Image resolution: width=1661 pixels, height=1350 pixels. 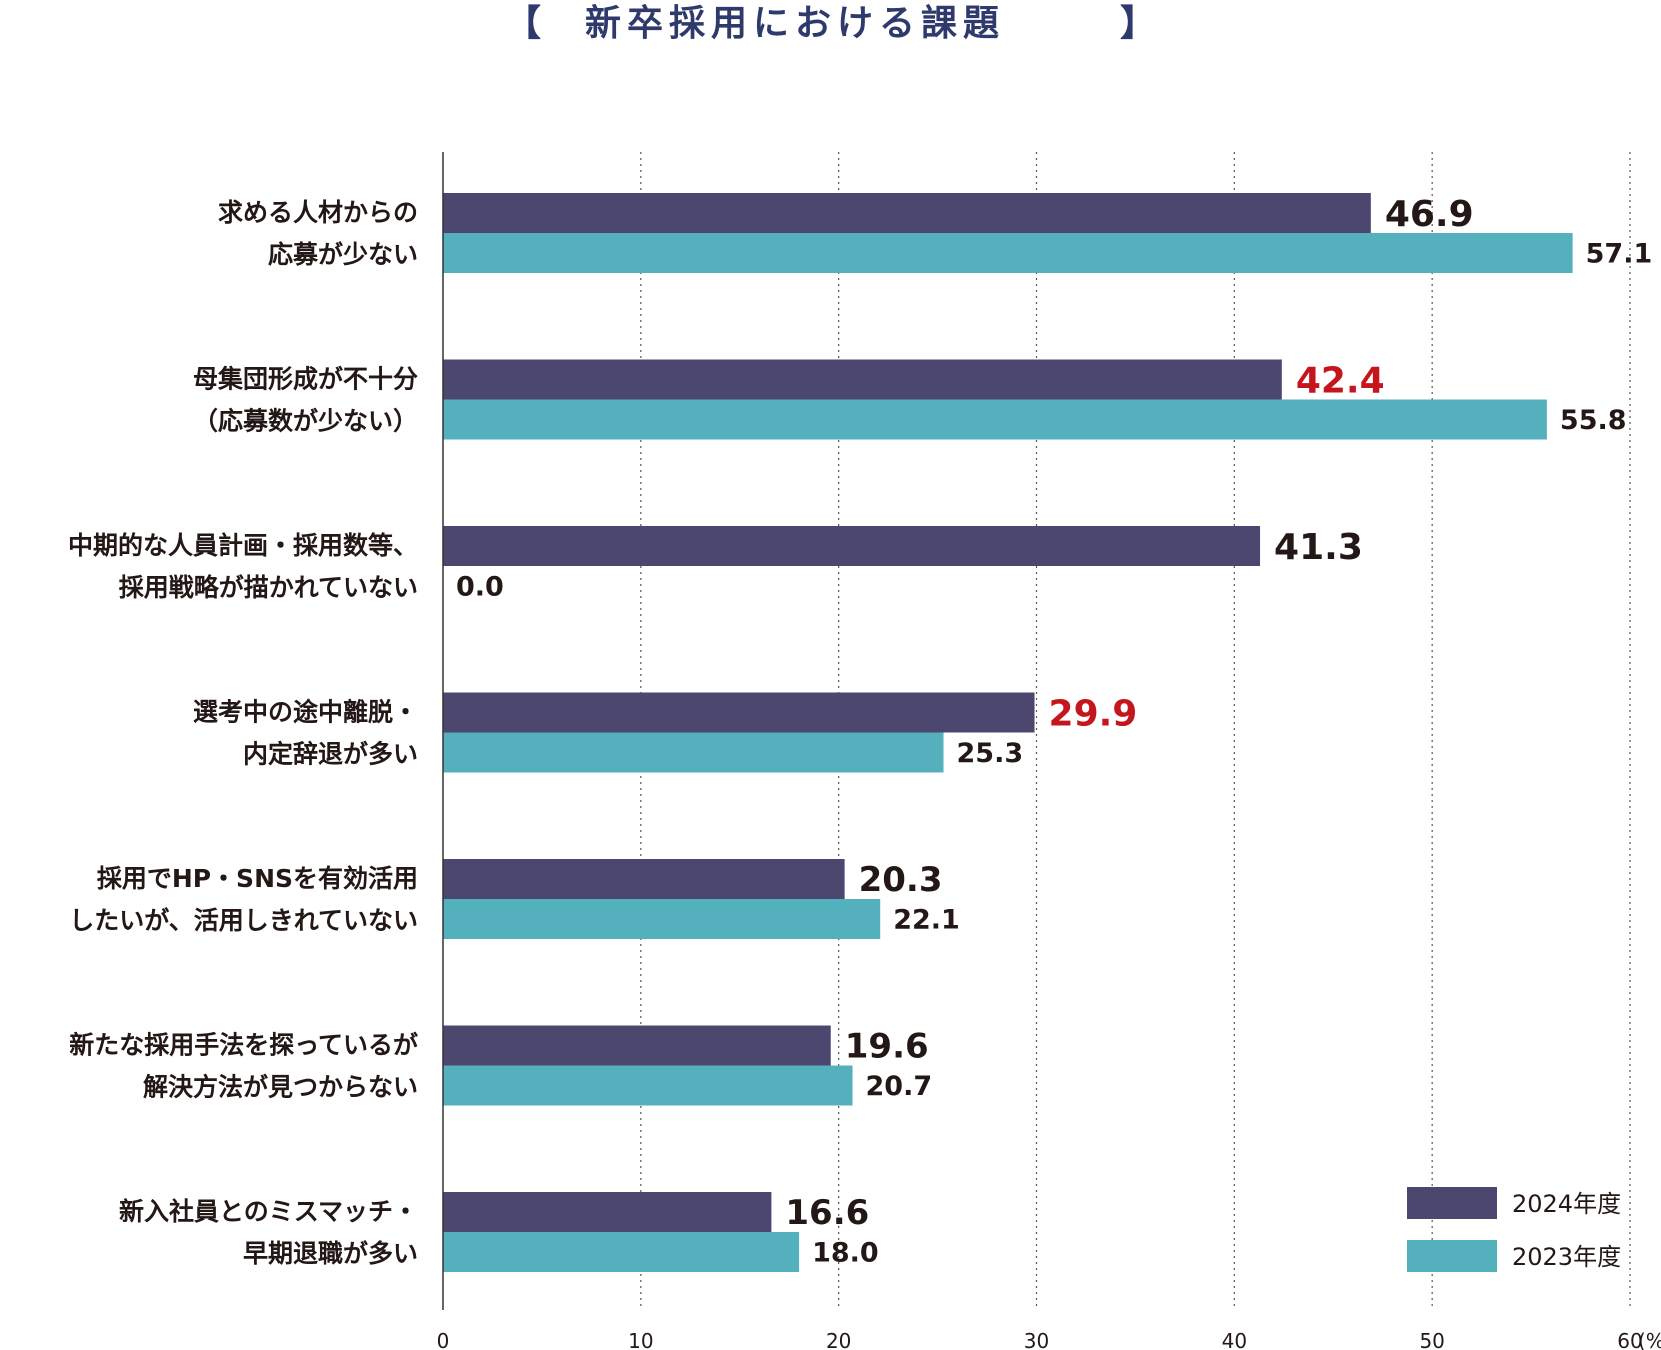 I want to click on value-label-2023年度-1: 57.1, so click(x=1619, y=254).